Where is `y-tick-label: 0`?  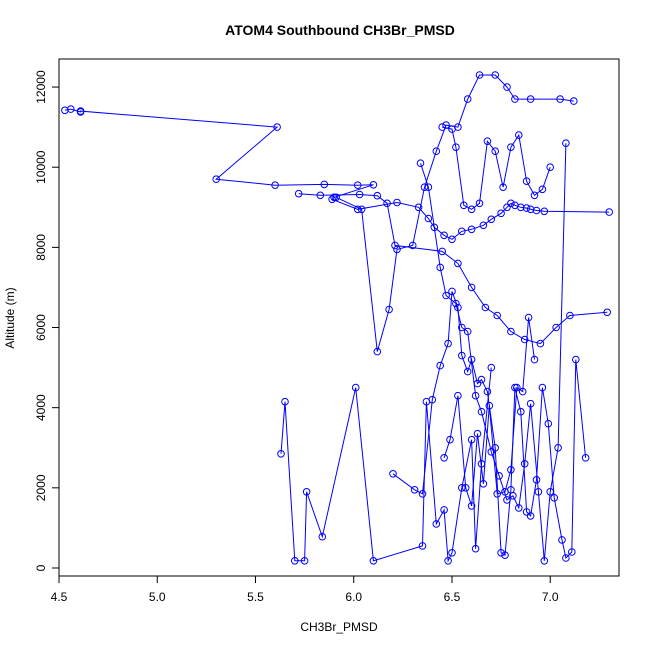
y-tick-label: 0 is located at coordinates (41, 567).